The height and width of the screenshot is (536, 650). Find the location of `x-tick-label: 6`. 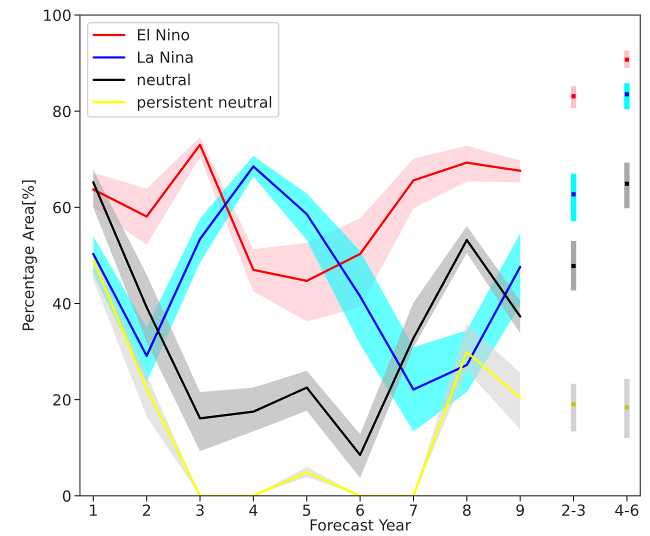

x-tick-label: 6 is located at coordinates (360, 510).